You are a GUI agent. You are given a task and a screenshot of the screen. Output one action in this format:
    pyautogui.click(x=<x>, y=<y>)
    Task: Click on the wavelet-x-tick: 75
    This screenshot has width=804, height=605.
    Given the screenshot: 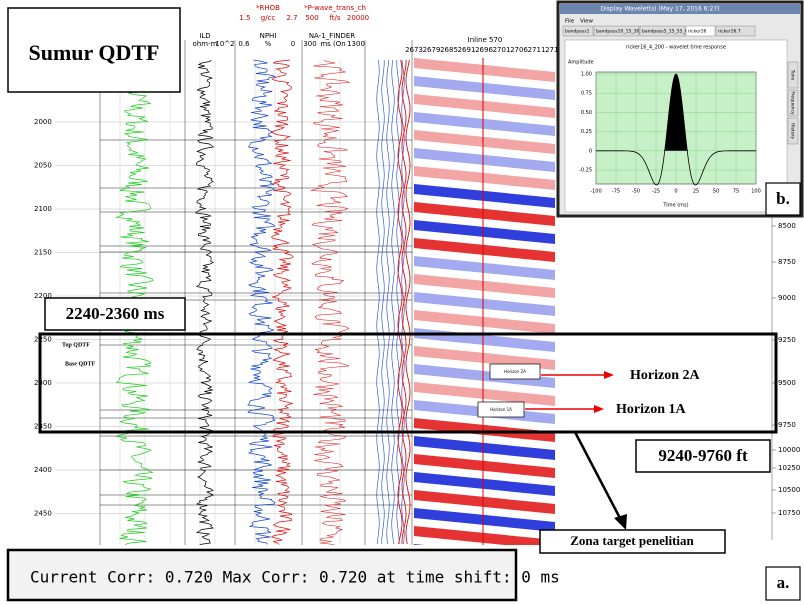 What is the action you would take?
    pyautogui.click(x=736, y=192)
    